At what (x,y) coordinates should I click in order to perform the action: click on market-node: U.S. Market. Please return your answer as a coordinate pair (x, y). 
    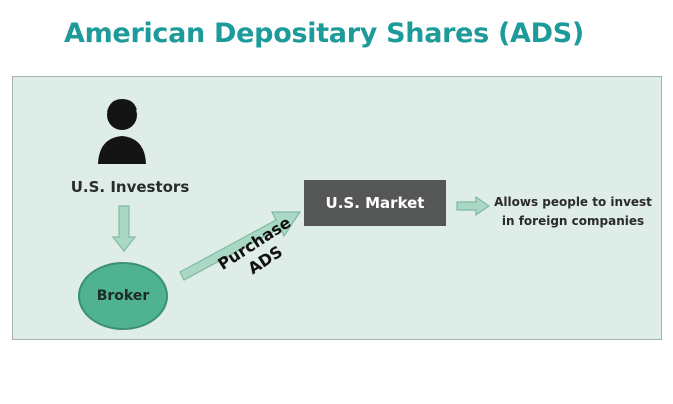
    Looking at the image, I should click on (375, 203).